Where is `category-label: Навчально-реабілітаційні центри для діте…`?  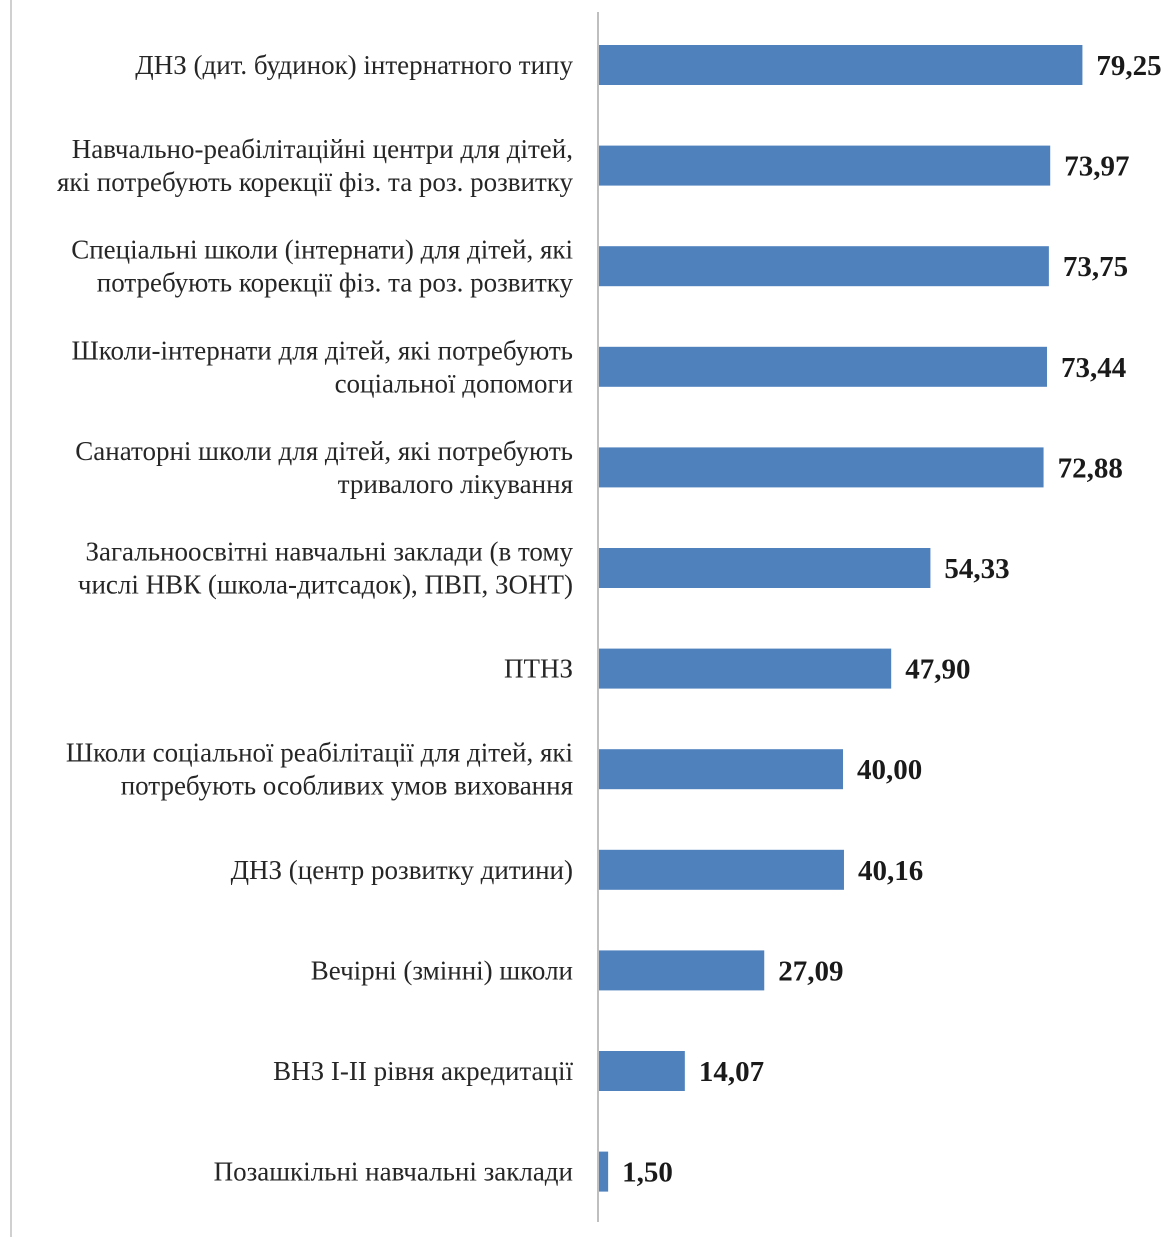 category-label: Навчально-реабілітаційні центри для діте… is located at coordinates (322, 149).